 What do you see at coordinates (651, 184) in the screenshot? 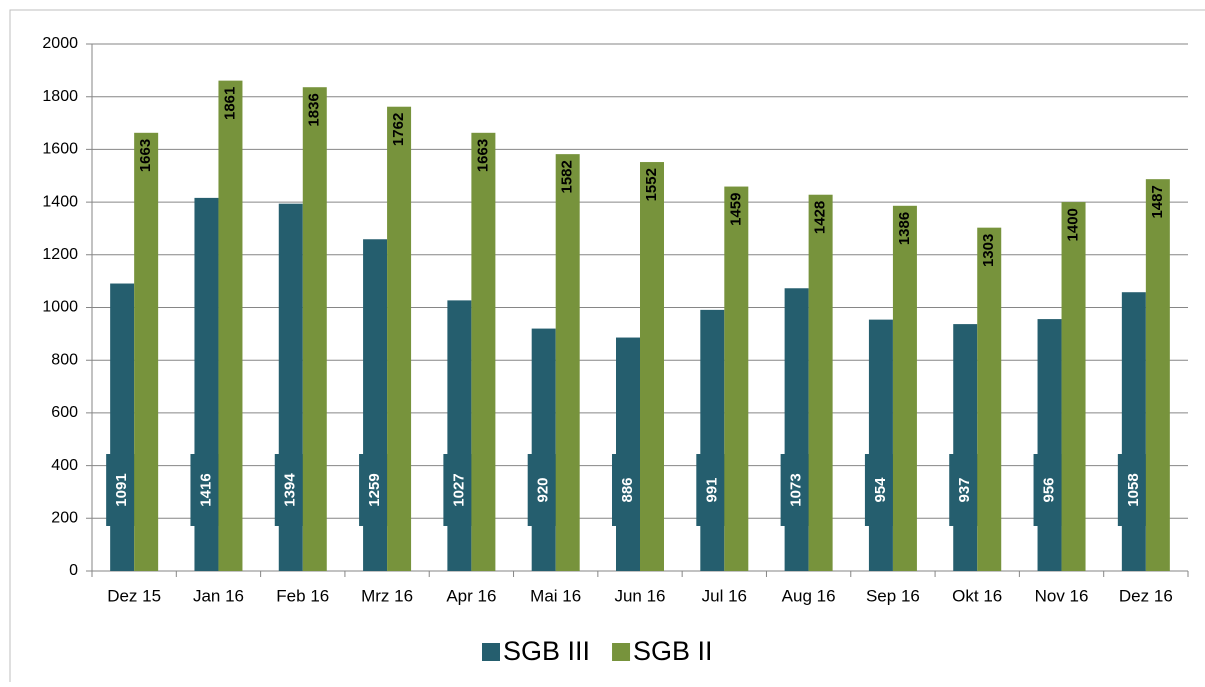
I see `data-label: 1552` at bounding box center [651, 184].